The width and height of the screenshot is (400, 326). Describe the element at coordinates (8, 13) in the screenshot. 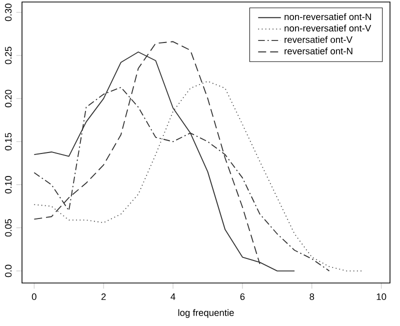

I see `y-tick-label: 0.30` at that location.